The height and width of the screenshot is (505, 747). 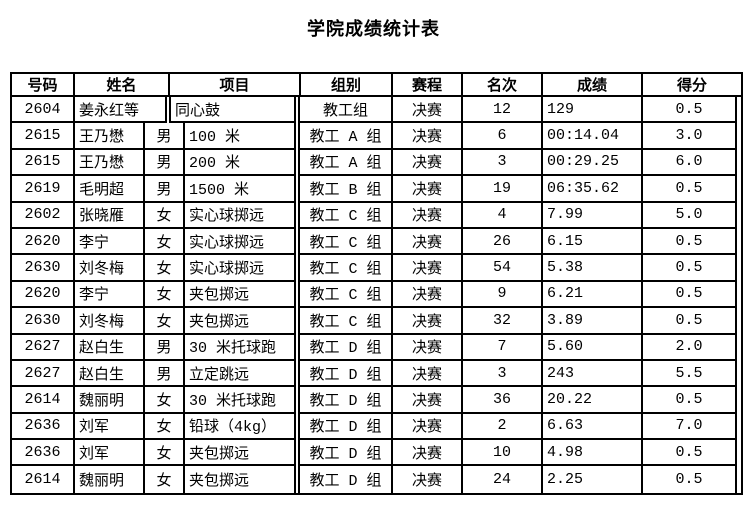 I want to click on cell-event: 100 米, so click(x=240, y=136).